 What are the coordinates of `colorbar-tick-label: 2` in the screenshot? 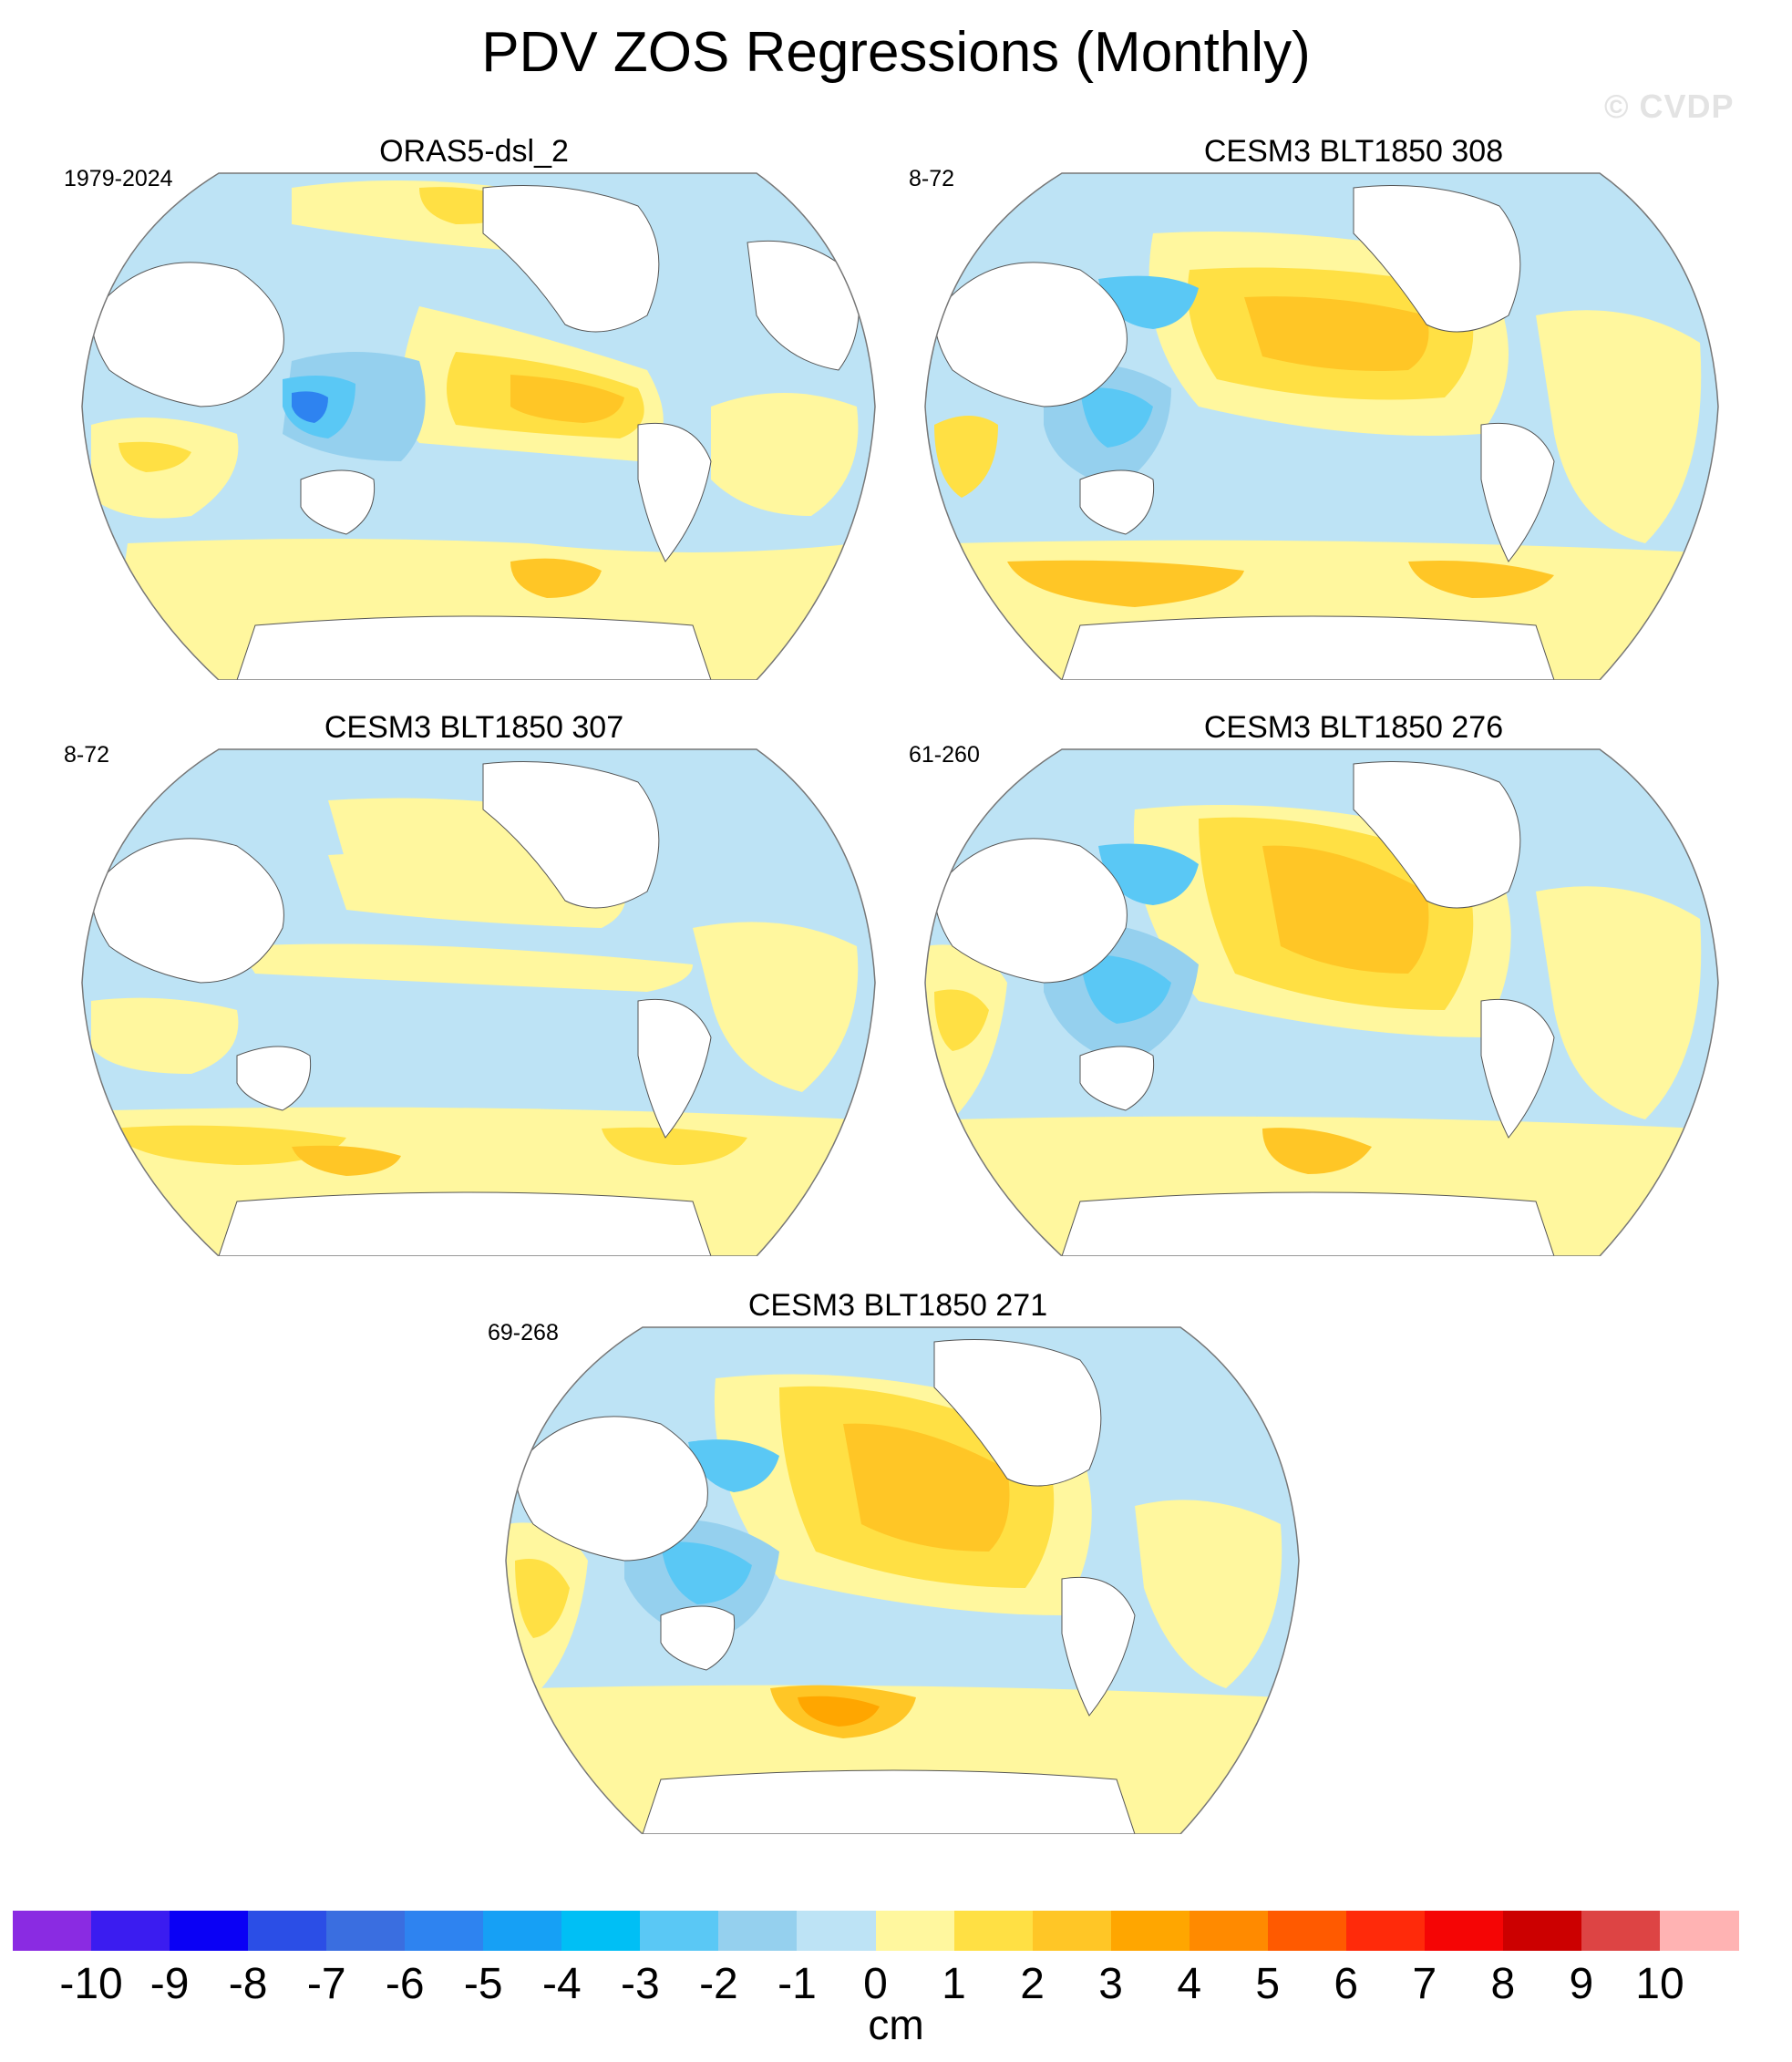 It's located at (1032, 1984).